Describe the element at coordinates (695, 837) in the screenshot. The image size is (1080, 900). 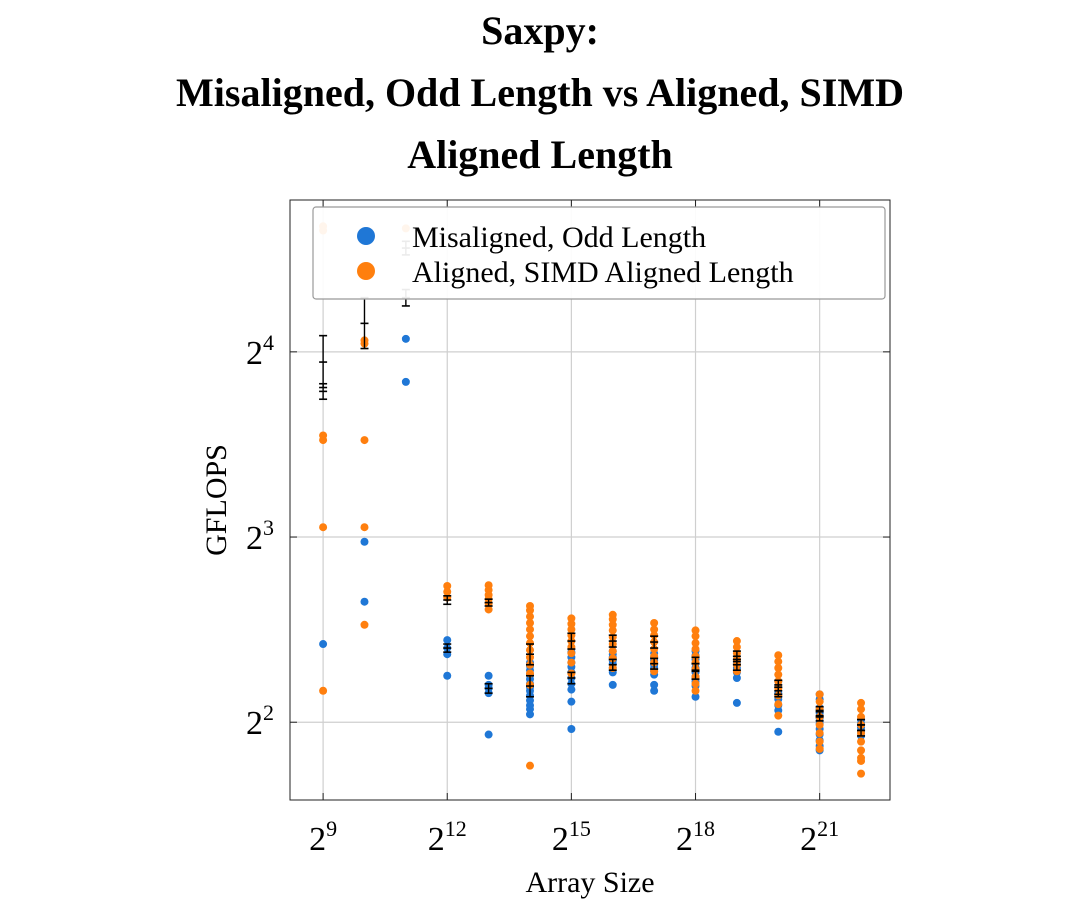
I see `x-tick-label-3: 218` at that location.